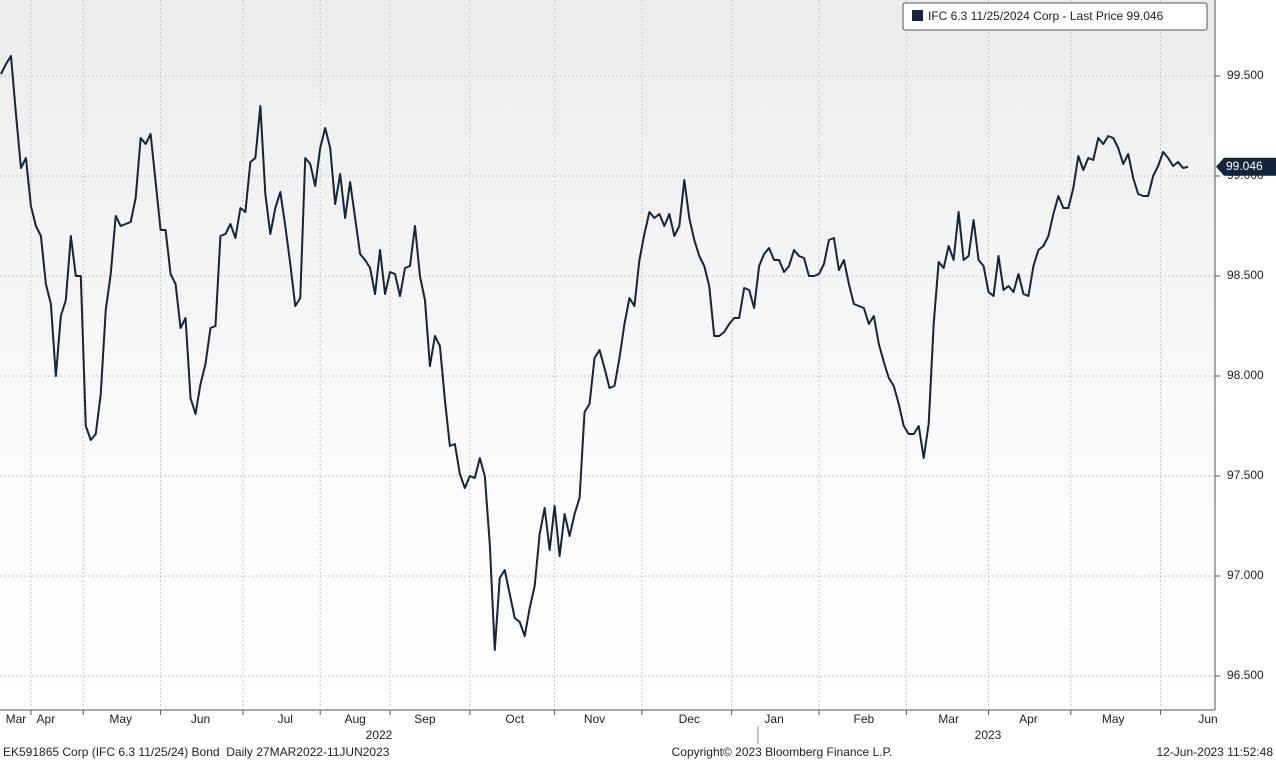  I want to click on x-tick-label: Feb, so click(864, 719).